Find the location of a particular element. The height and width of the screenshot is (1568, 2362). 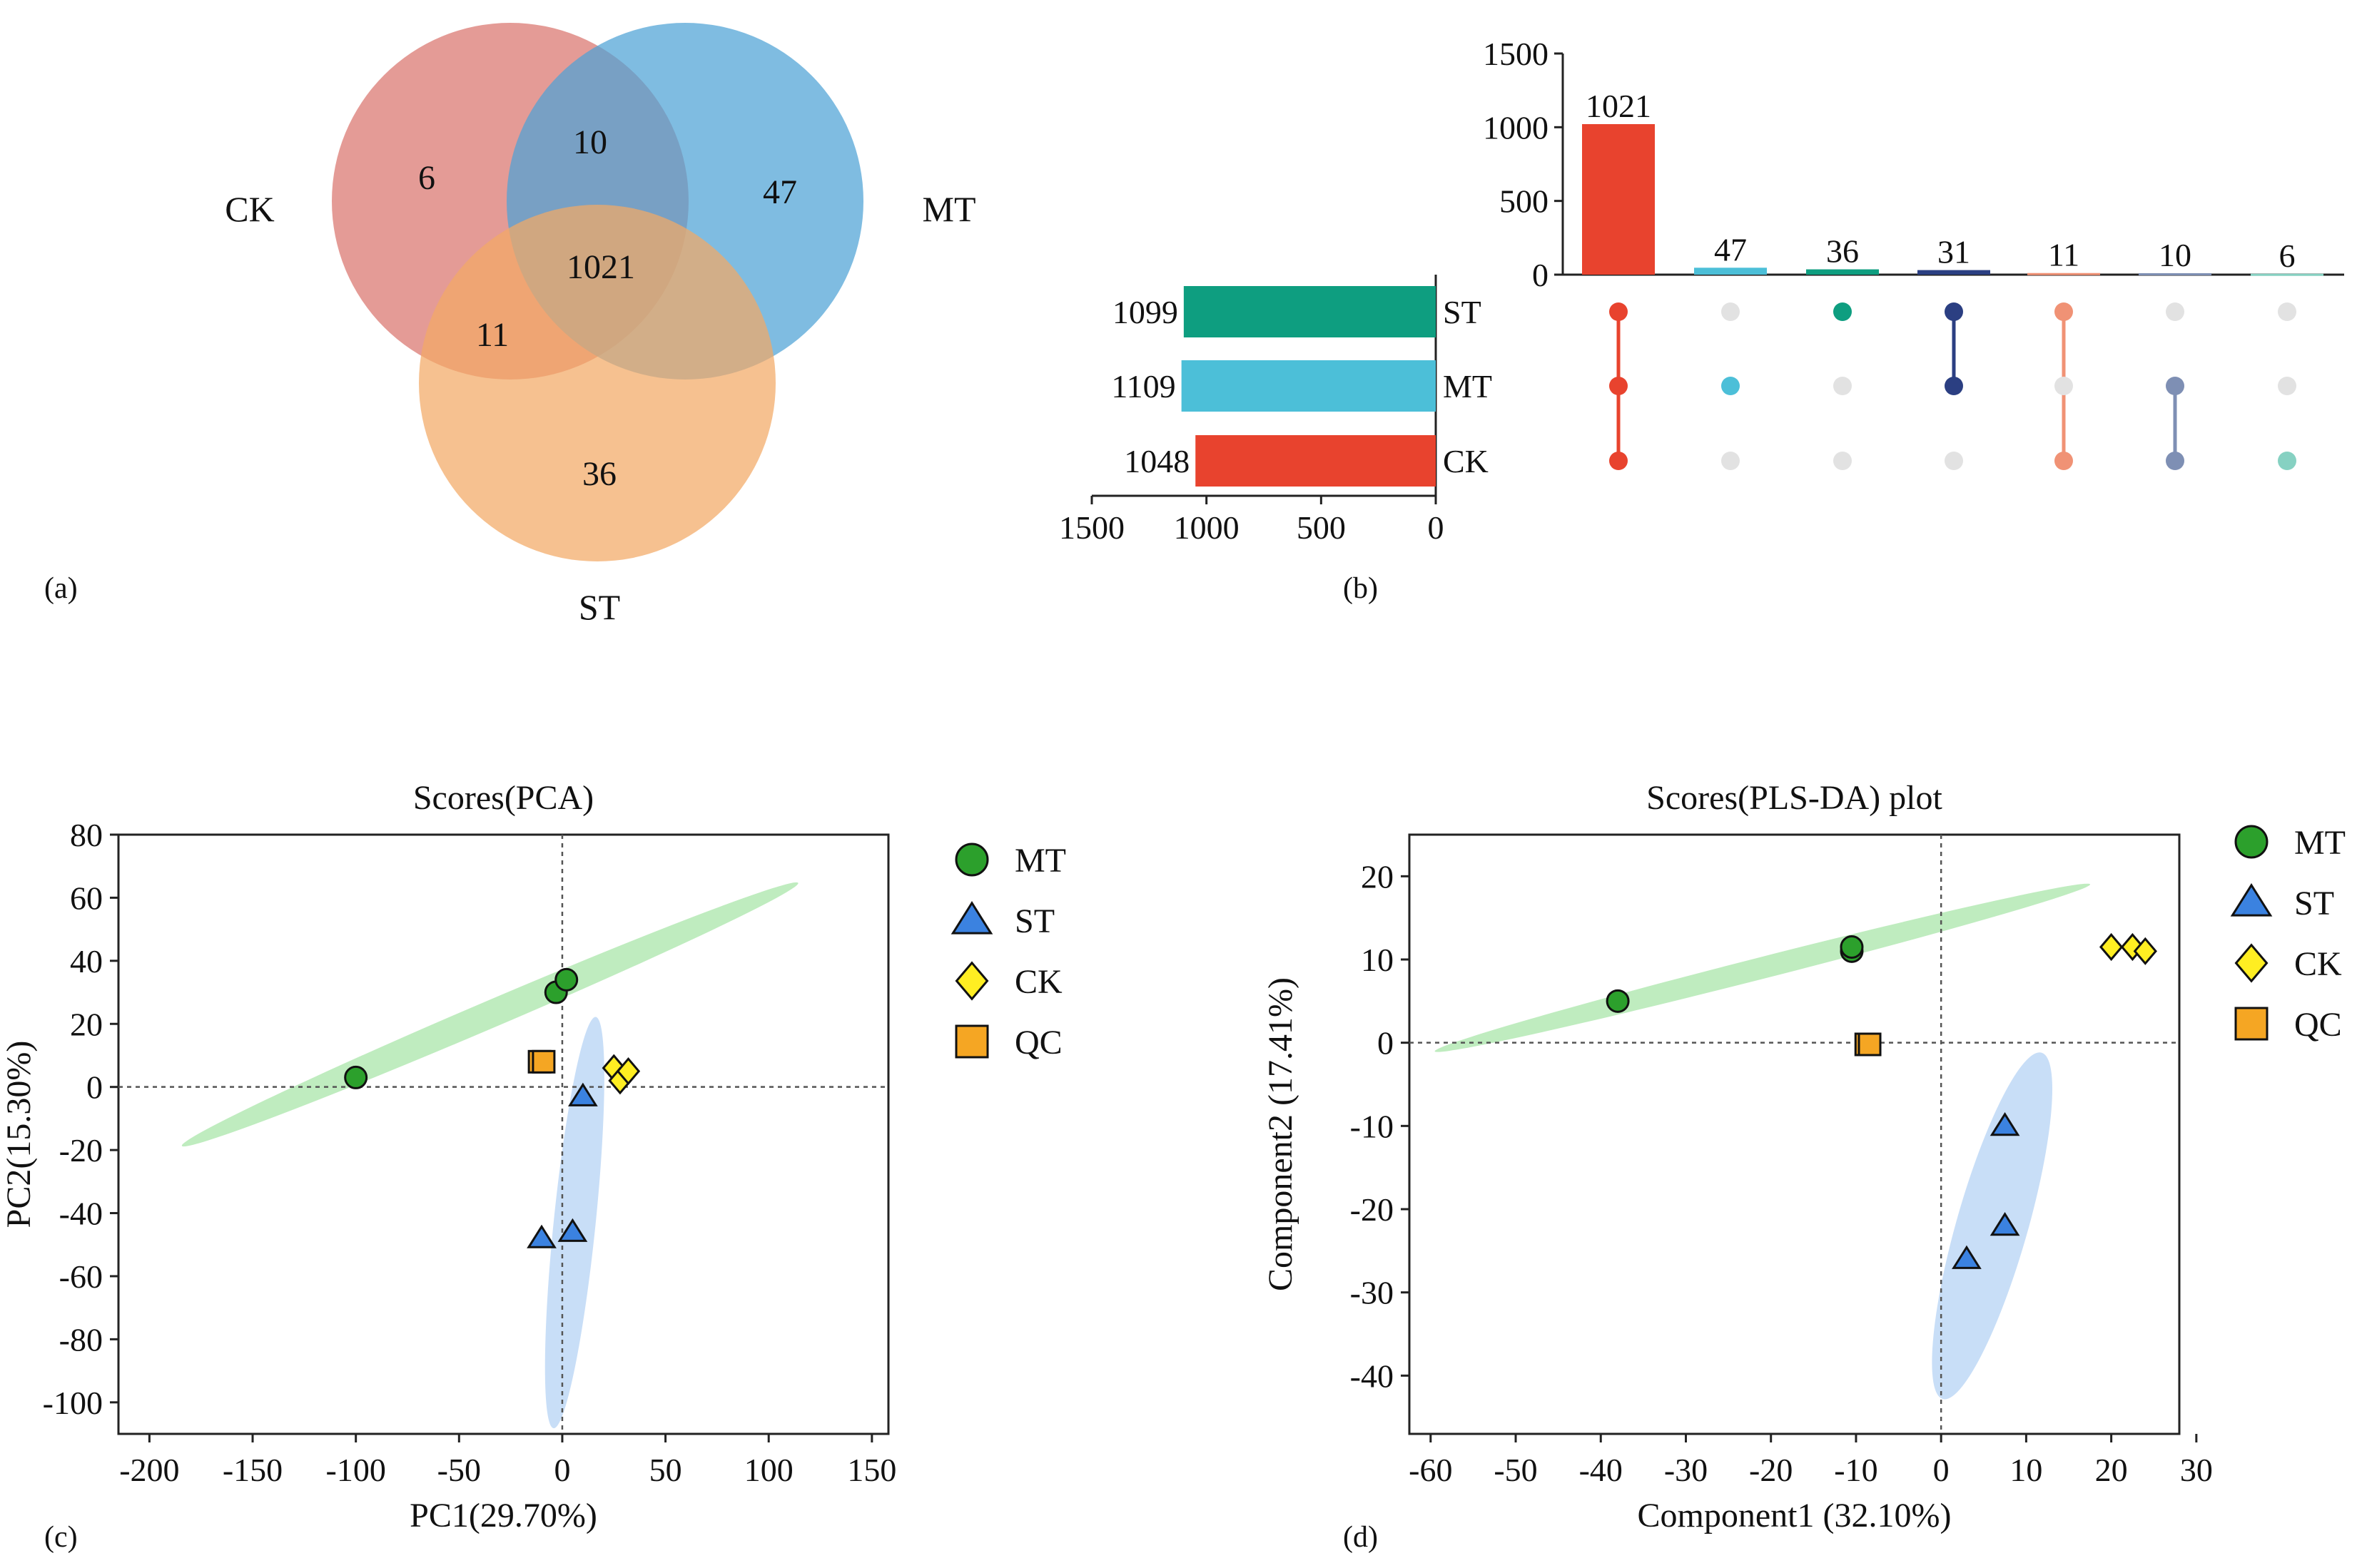

venn-set-label-mt: MT is located at coordinates (949, 209).